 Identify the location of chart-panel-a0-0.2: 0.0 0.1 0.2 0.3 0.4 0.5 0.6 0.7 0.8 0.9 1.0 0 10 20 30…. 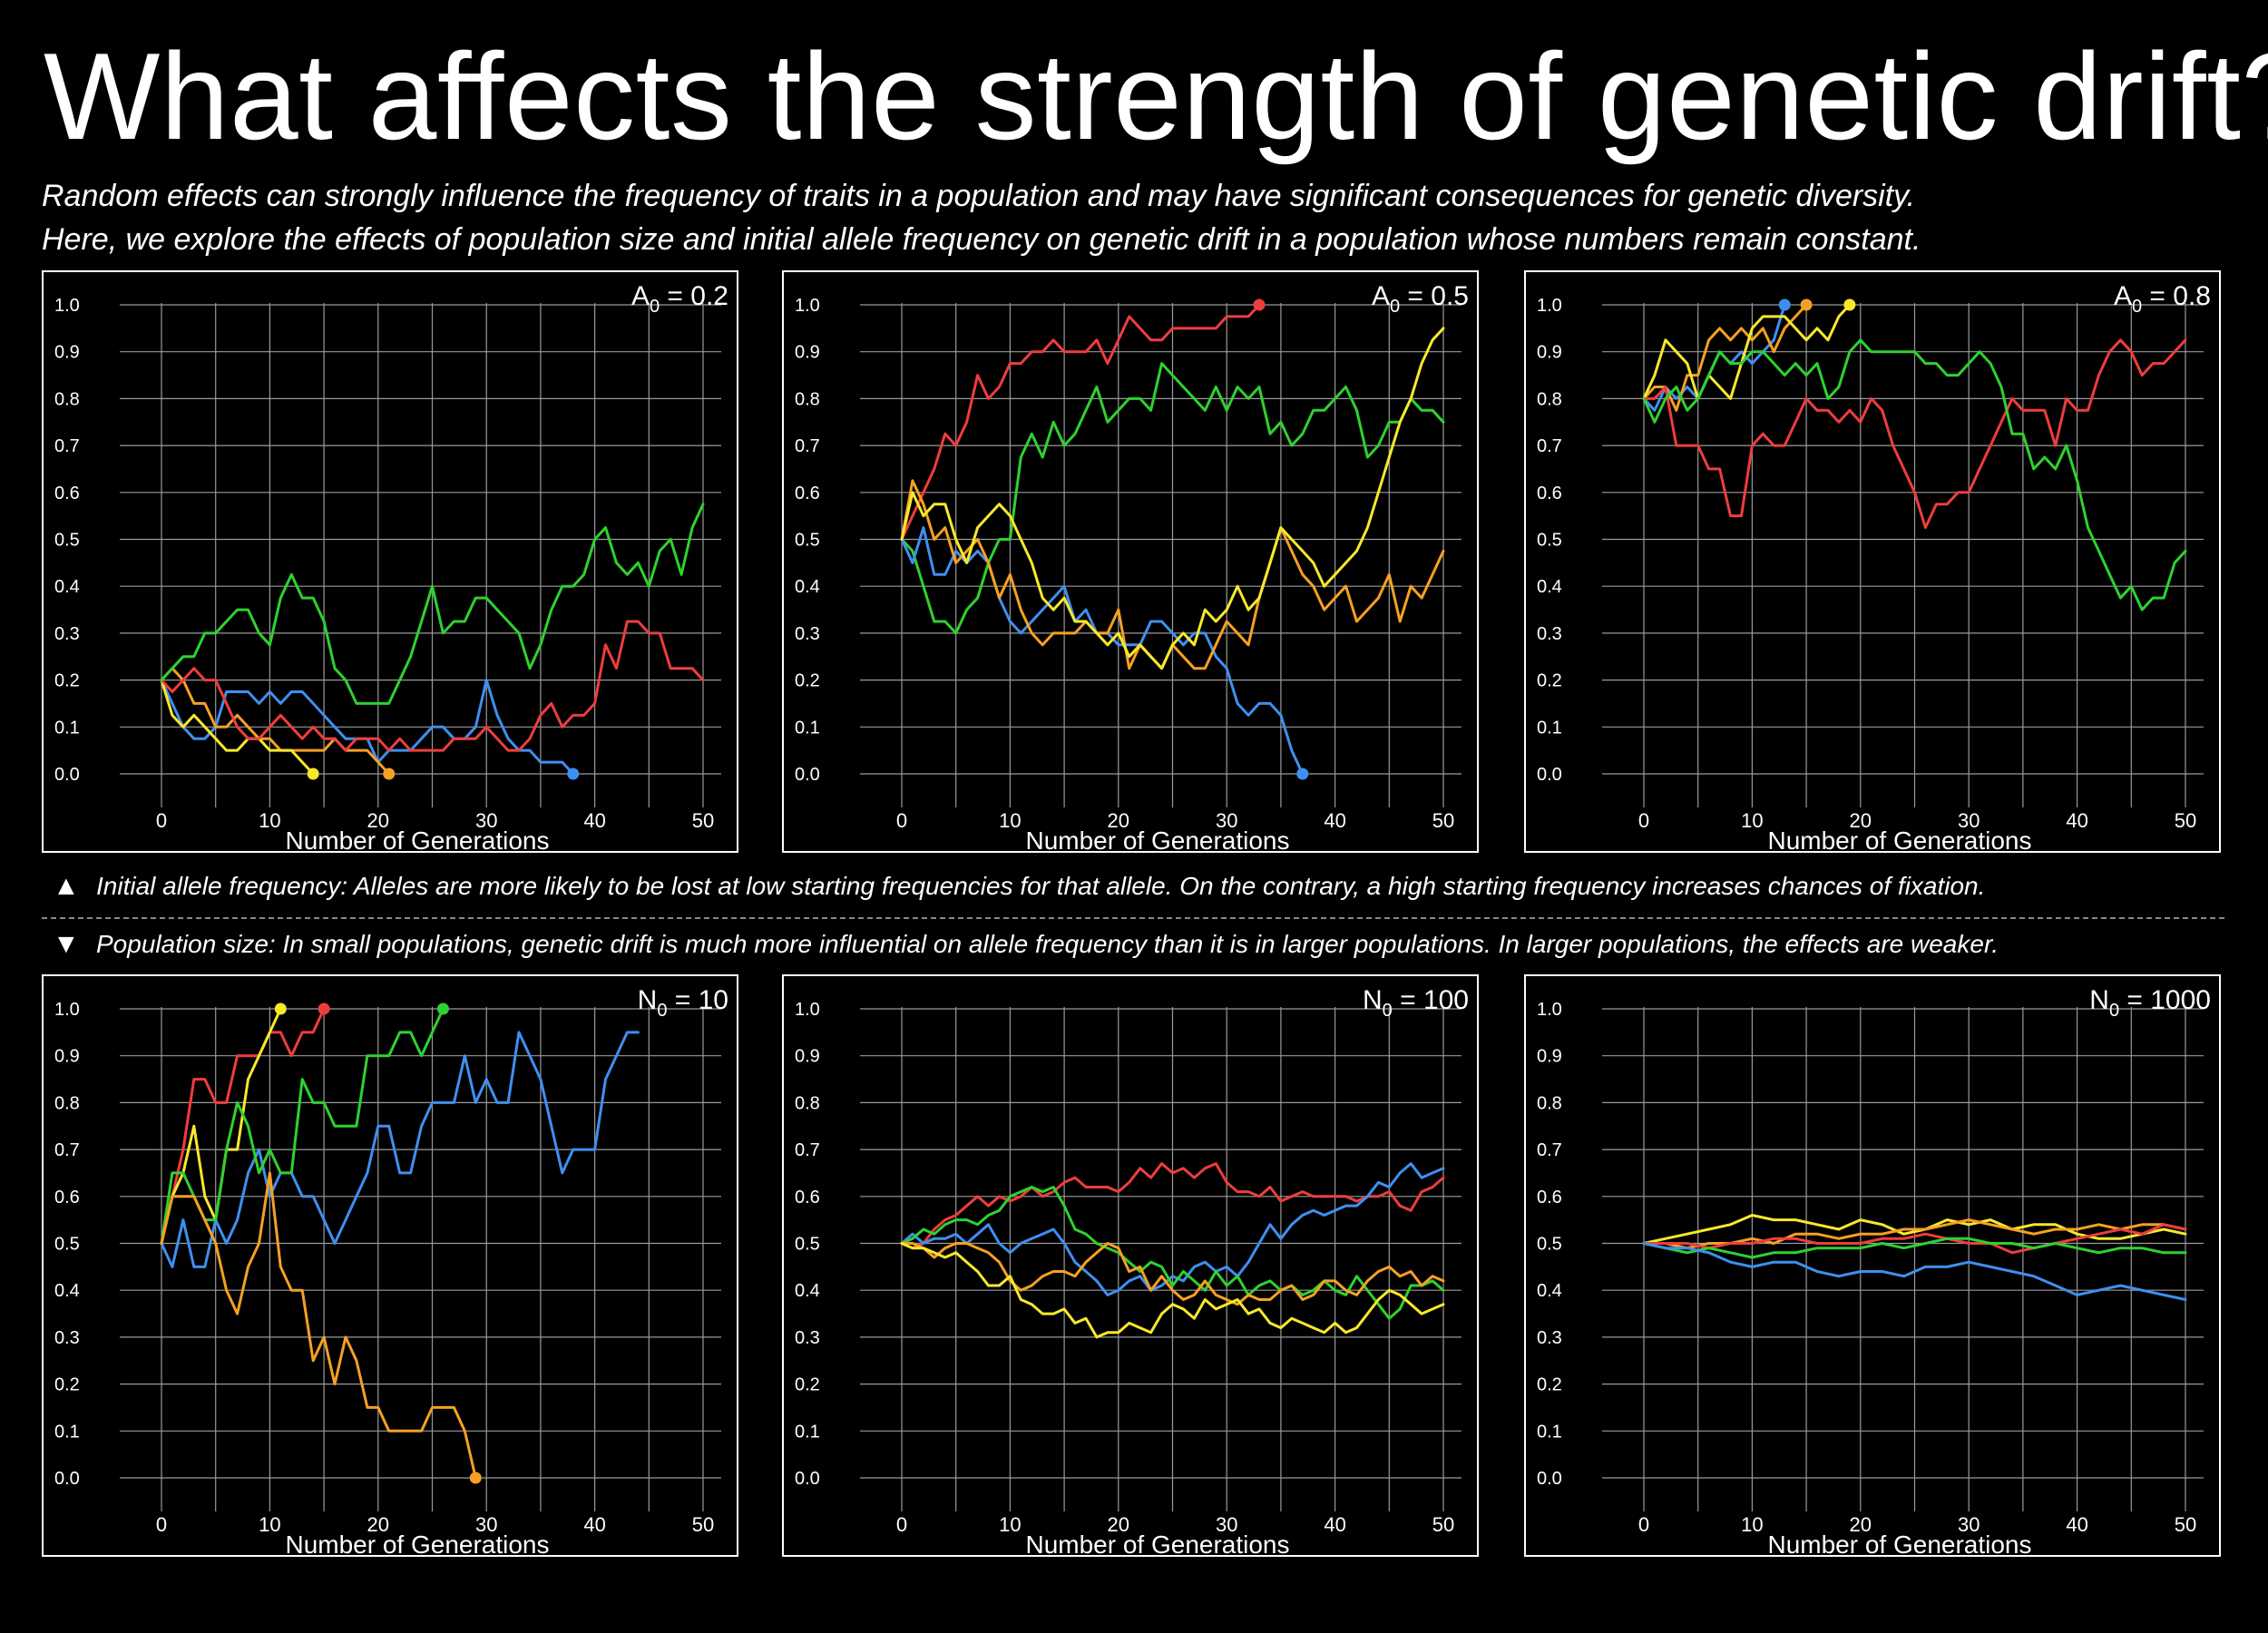
(390, 561).